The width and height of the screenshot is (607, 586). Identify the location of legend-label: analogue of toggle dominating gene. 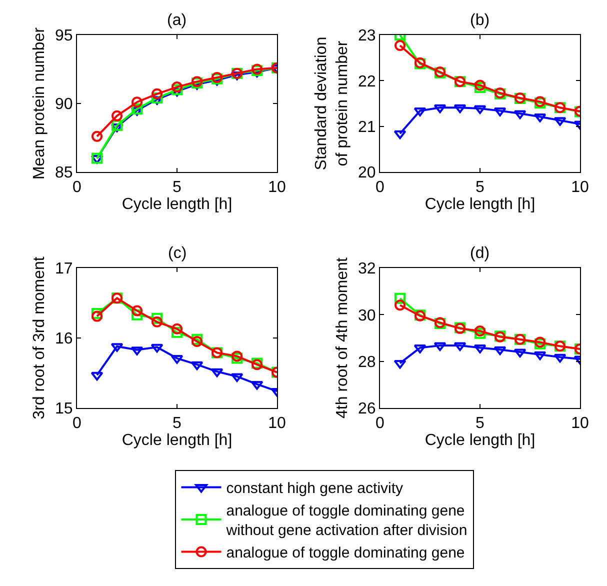
(345, 553).